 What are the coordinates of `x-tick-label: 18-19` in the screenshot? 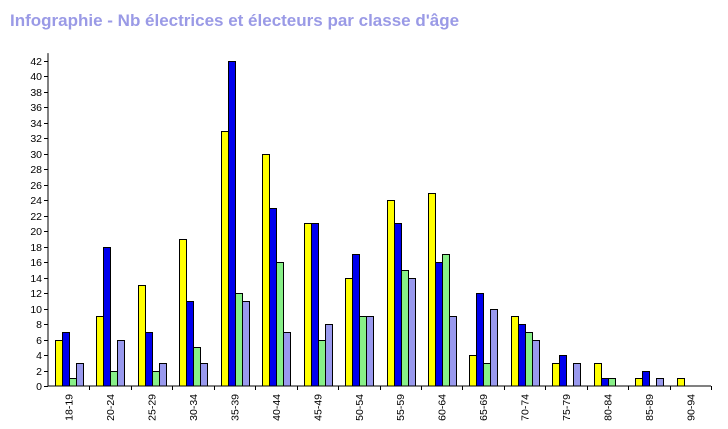 It's located at (70, 407).